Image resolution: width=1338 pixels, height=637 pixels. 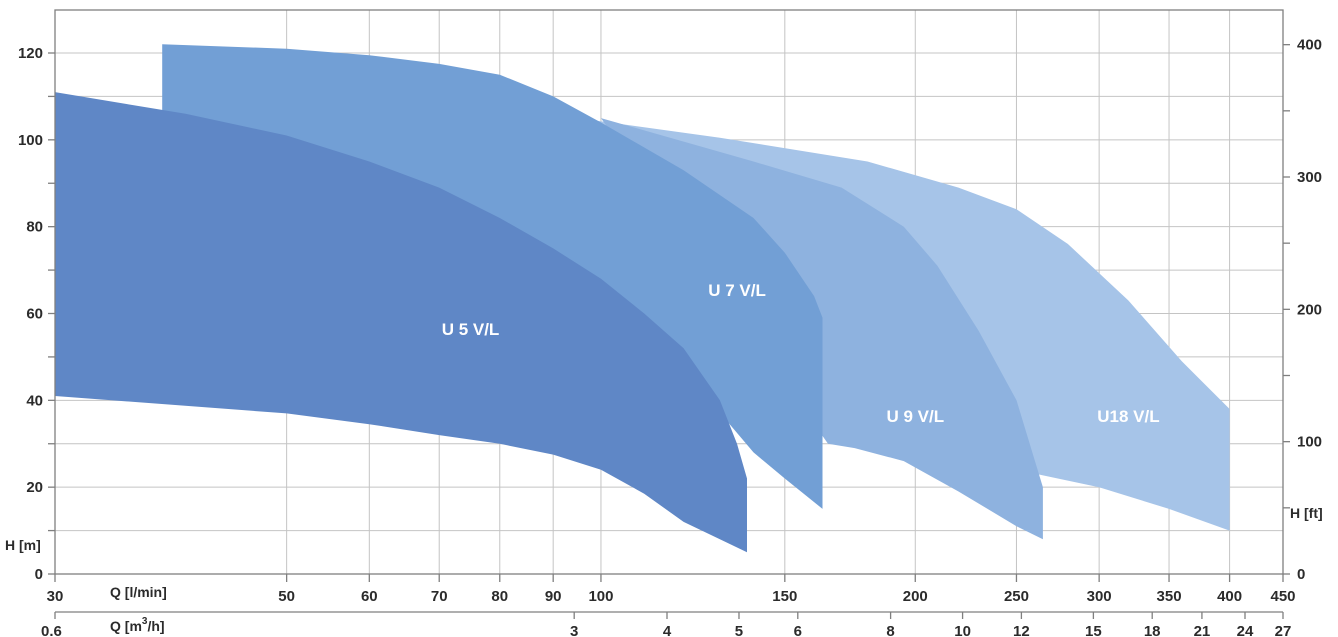 I want to click on x-tick-label-lmin: 70, so click(x=439, y=596).